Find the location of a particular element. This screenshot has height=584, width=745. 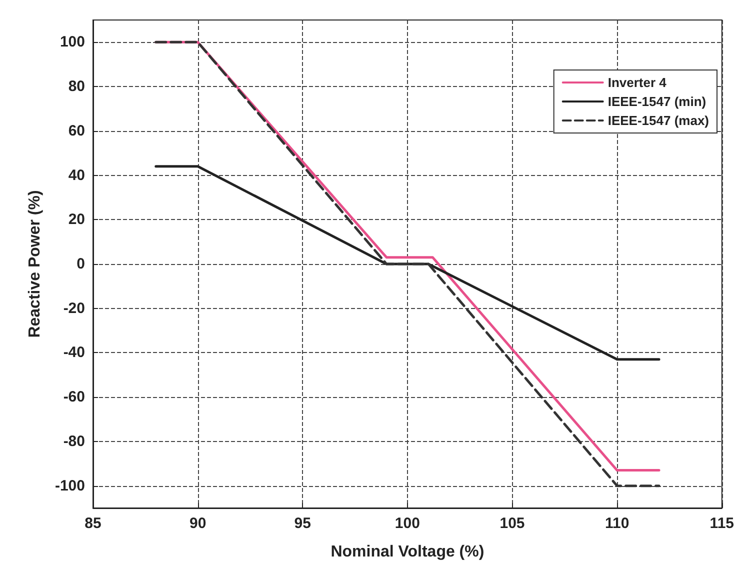

x-tick-label: 95 is located at coordinates (302, 523).